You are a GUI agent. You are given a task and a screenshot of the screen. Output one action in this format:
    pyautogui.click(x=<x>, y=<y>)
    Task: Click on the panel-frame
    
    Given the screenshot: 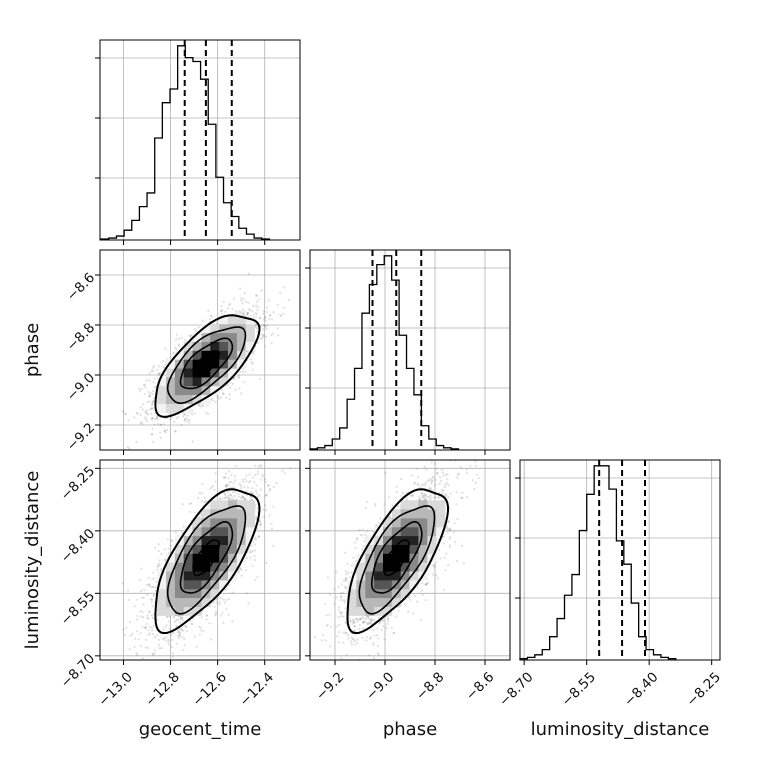 What is the action you would take?
    pyautogui.click(x=200, y=350)
    